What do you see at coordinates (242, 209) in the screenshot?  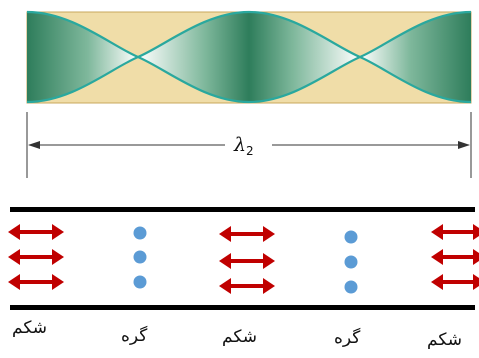 I see `top-bar` at bounding box center [242, 209].